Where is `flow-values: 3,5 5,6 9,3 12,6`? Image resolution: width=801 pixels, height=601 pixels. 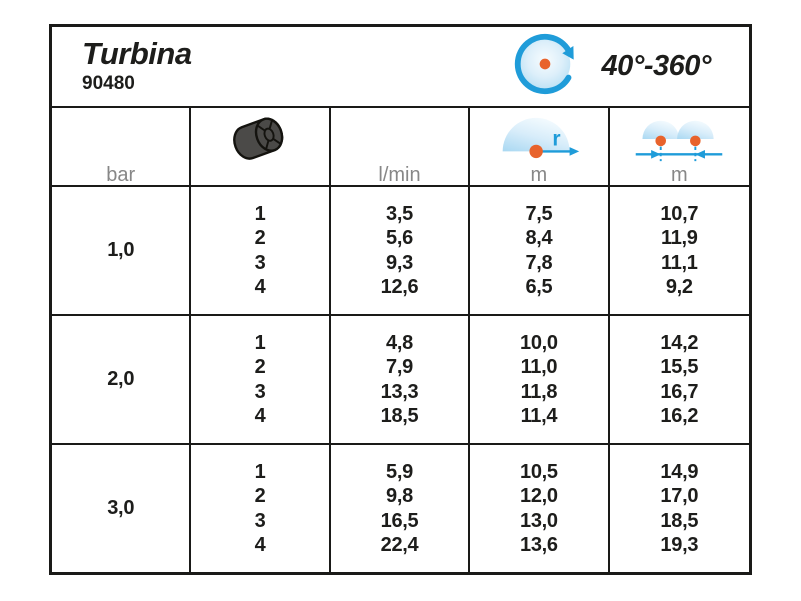 flow-values: 3,5 5,6 9,3 12,6 is located at coordinates (401, 250).